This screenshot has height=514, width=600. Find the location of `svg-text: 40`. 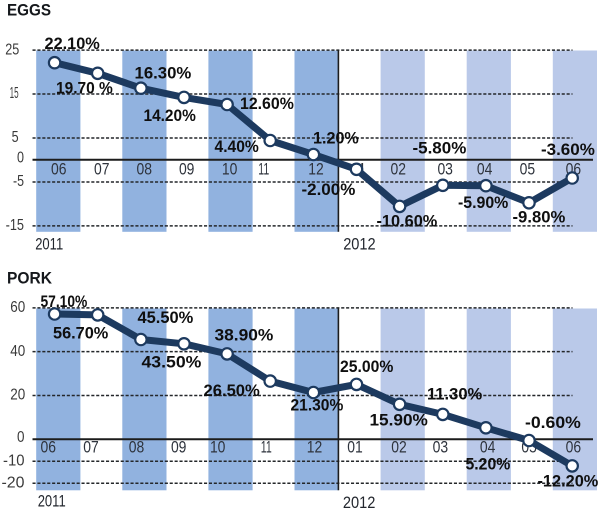

svg-text: 40 is located at coordinates (17, 351).